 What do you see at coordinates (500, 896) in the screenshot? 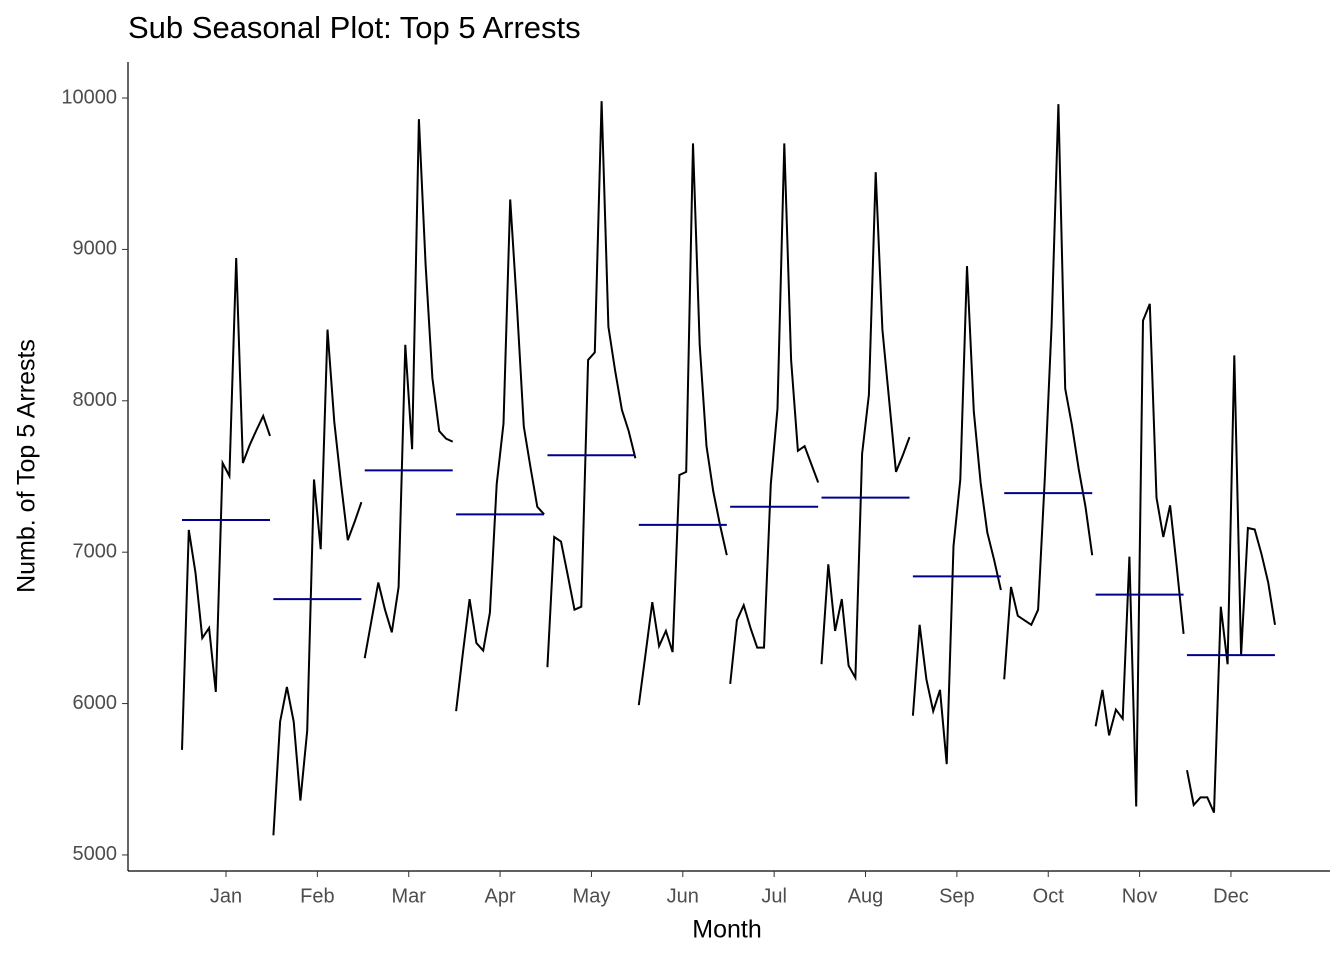
I see `x-tick-label: Apr` at bounding box center [500, 896].